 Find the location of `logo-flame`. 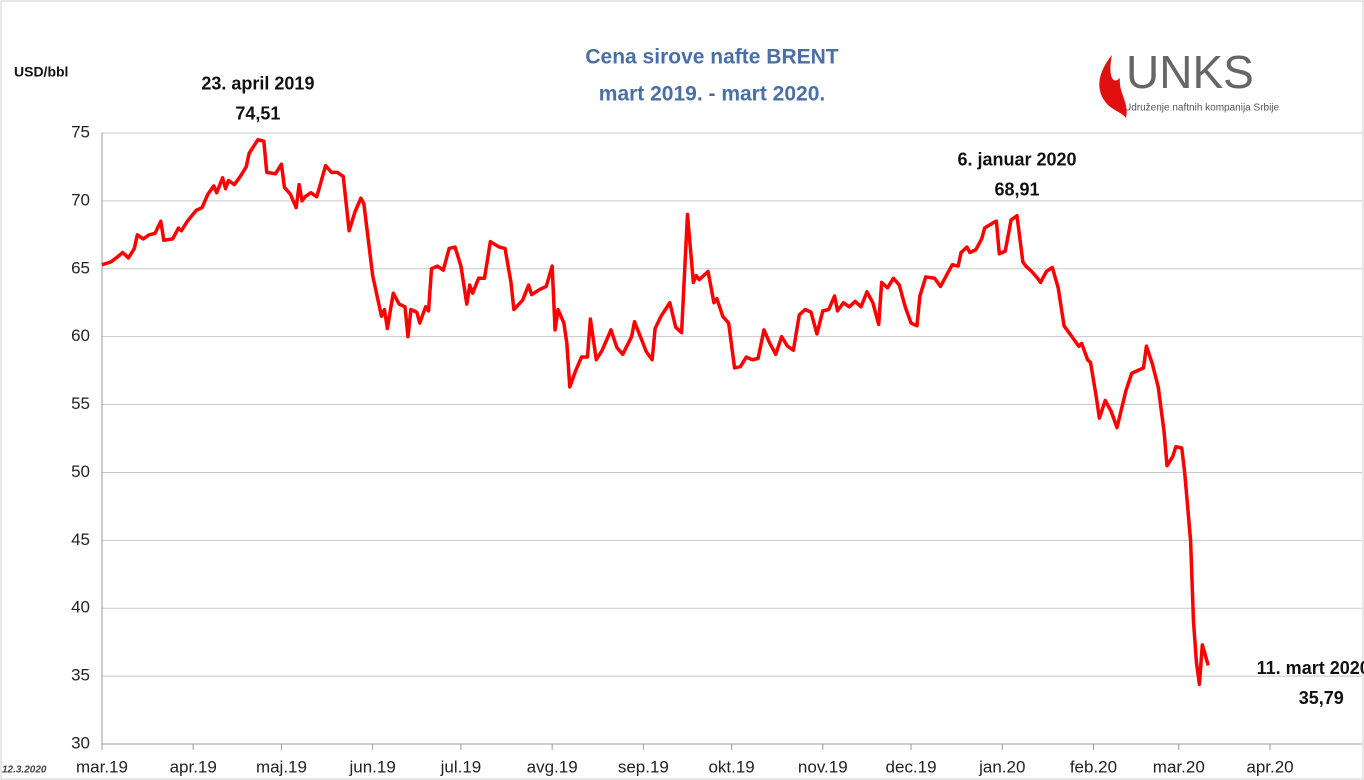

logo-flame is located at coordinates (1113, 86).